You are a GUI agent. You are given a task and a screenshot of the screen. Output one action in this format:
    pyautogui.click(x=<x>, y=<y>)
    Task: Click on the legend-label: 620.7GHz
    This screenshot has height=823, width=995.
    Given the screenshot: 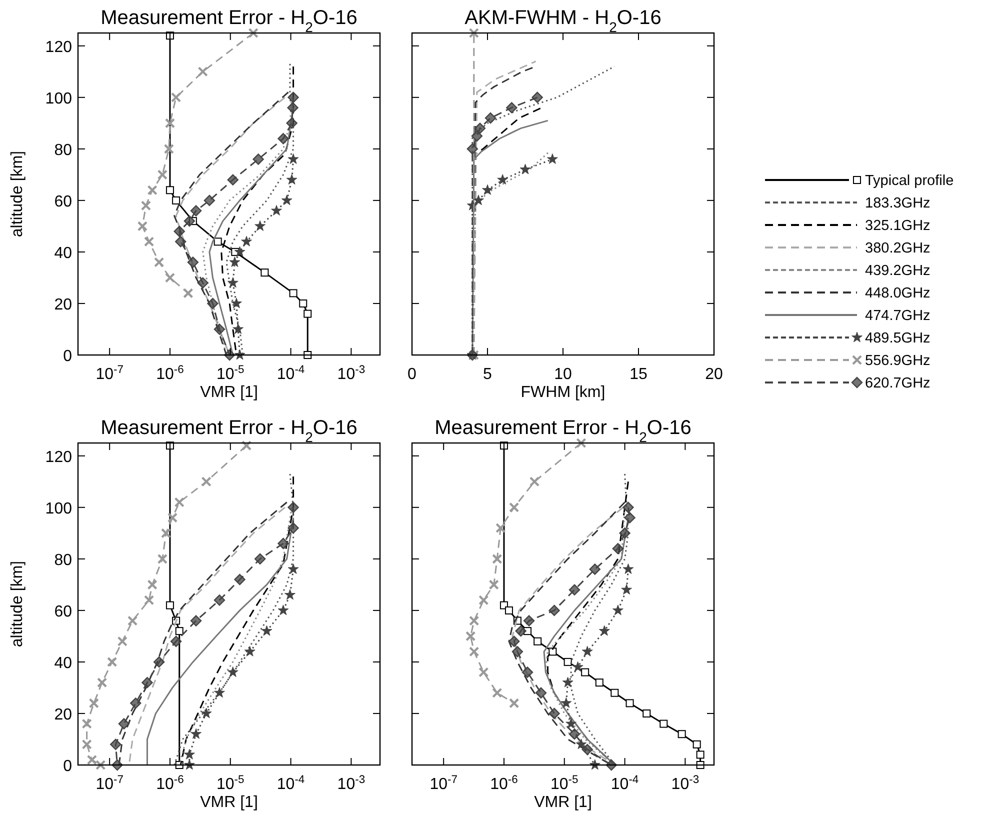 What is the action you would take?
    pyautogui.click(x=897, y=384)
    